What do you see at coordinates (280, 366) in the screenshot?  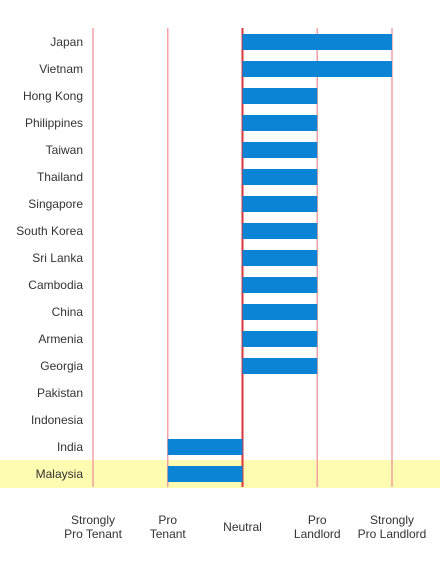 I see `bar-georgia` at bounding box center [280, 366].